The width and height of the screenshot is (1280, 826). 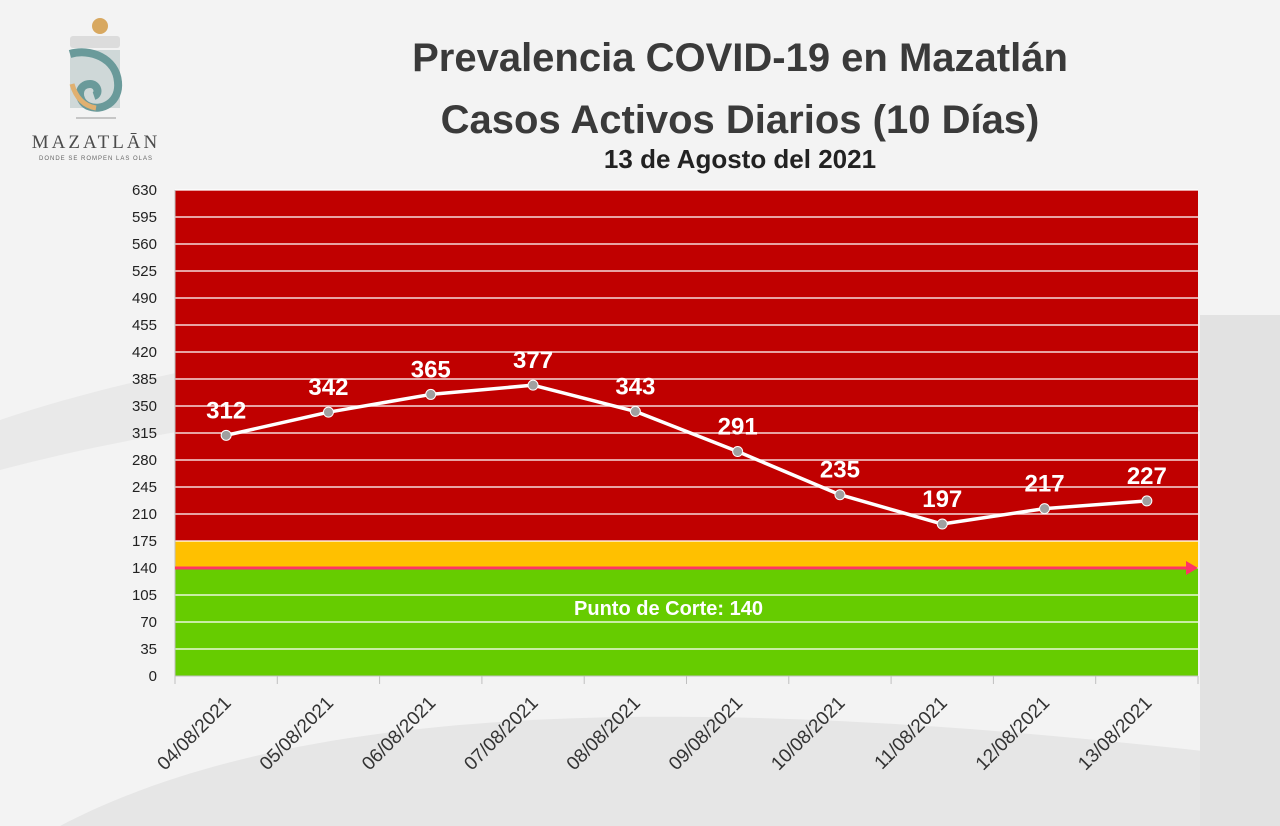 I want to click on y-tick-label: 630, so click(x=144, y=190).